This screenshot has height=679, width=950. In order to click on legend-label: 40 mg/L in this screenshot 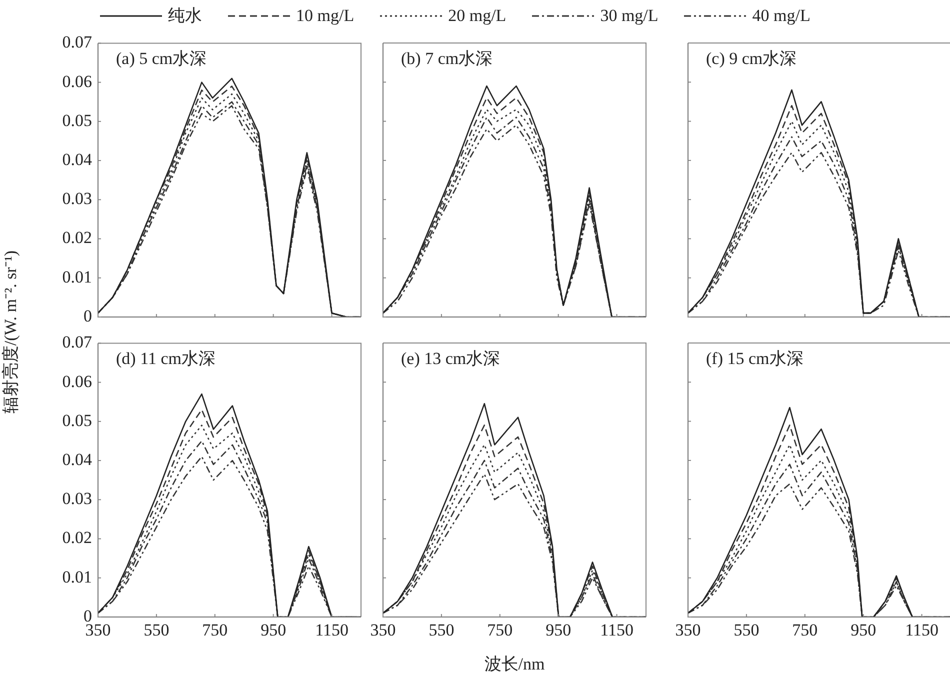, I will do `click(781, 16)`.